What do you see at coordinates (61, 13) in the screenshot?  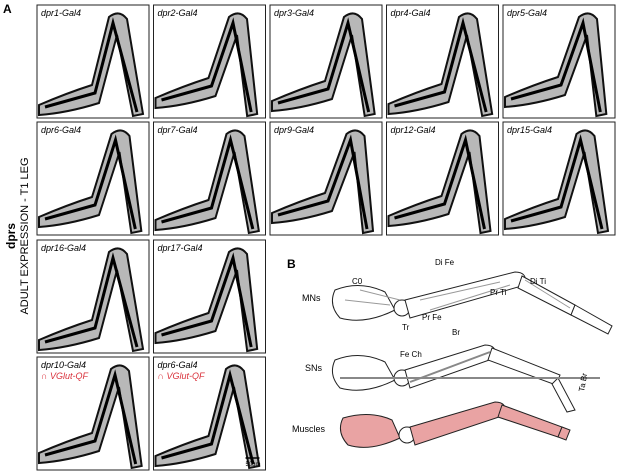 I see `tile-label: dpr1-Gal4` at bounding box center [61, 13].